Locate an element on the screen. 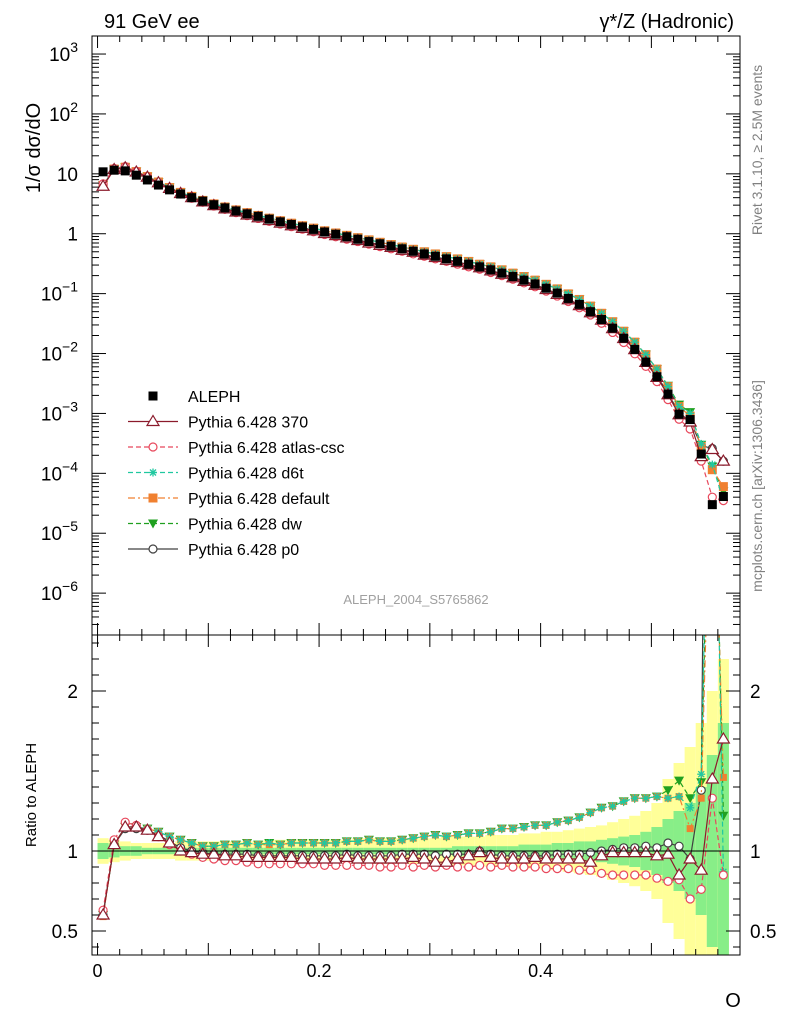  x-tick-label: 0.4 is located at coordinates (540, 971).